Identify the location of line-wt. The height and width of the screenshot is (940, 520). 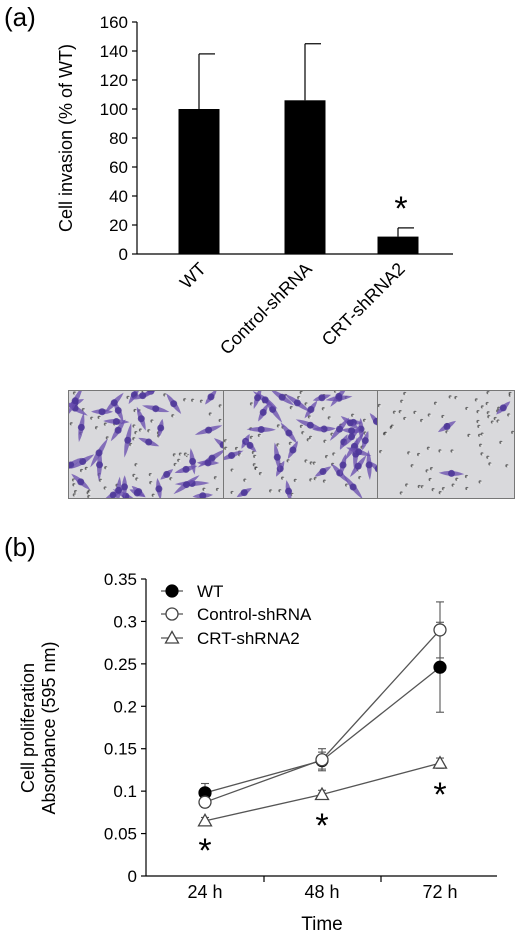
(322, 730).